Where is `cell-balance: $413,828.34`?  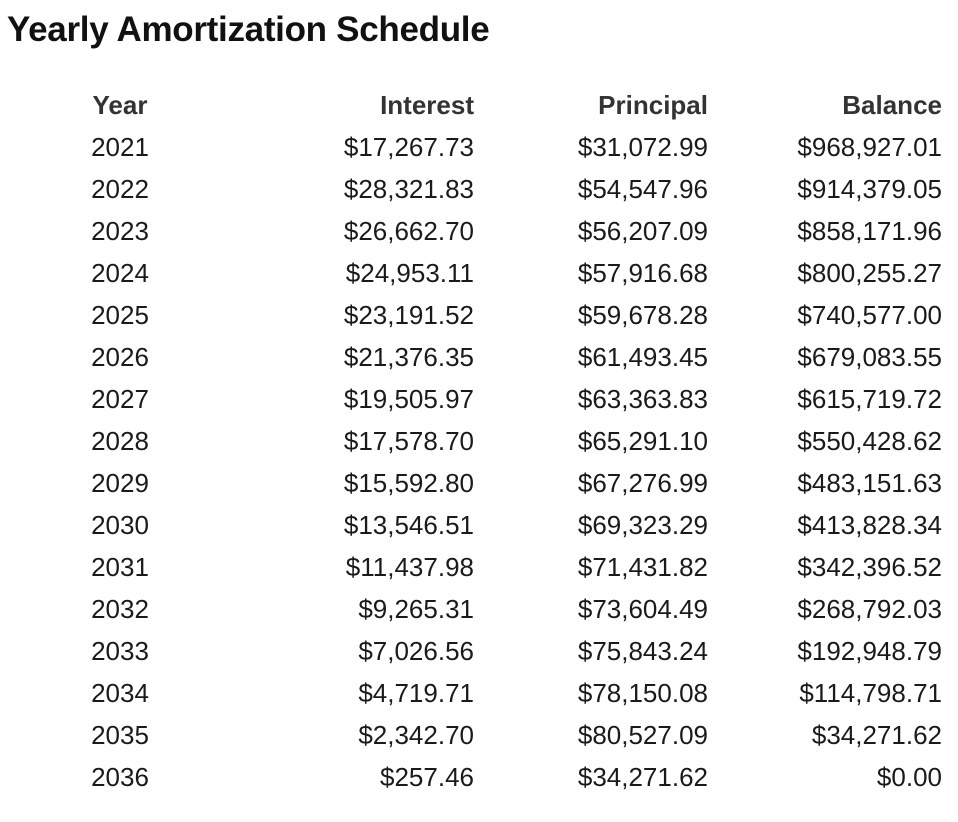 cell-balance: $413,828.34 is located at coordinates (869, 525).